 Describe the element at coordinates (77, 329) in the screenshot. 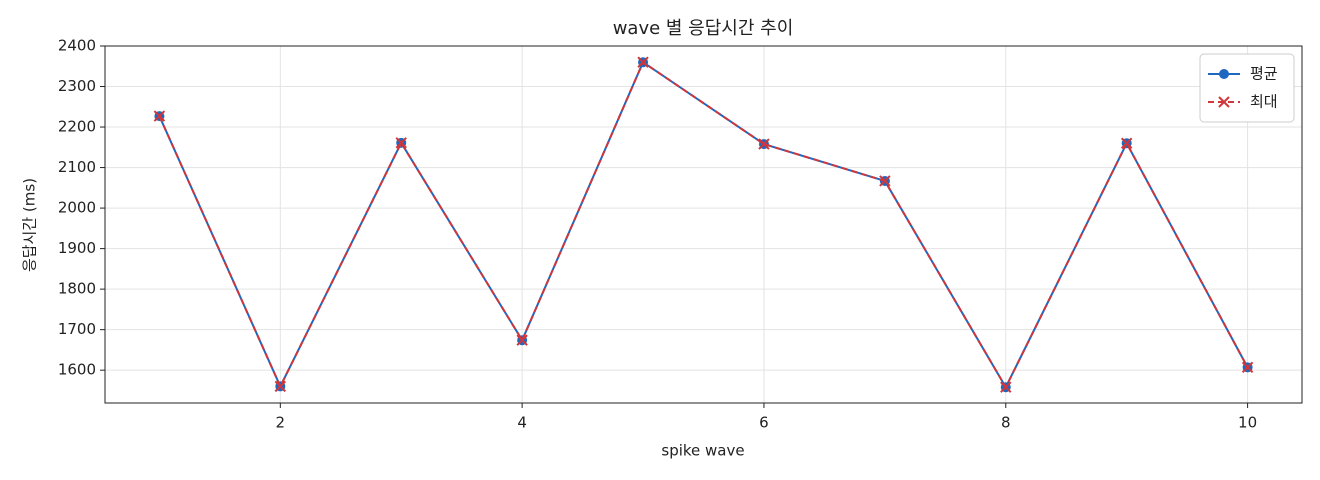

I see `y-tick-label: 1700` at that location.